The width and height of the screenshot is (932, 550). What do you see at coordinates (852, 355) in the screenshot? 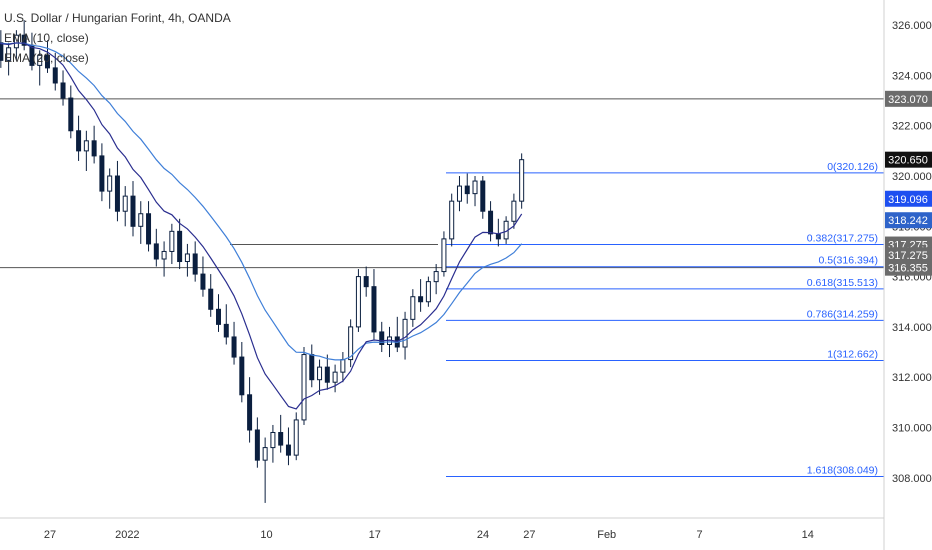
I see `fib-level-label: 1(312.662)` at bounding box center [852, 355].